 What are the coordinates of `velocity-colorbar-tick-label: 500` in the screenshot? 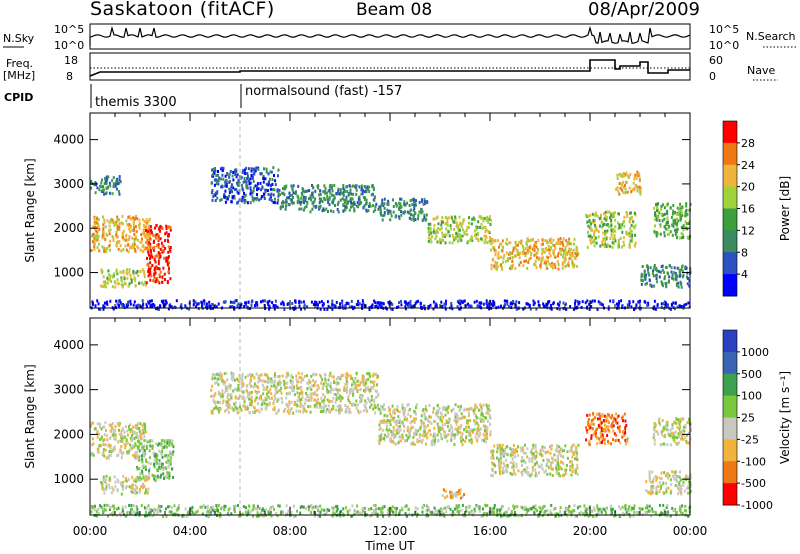 It's located at (751, 374).